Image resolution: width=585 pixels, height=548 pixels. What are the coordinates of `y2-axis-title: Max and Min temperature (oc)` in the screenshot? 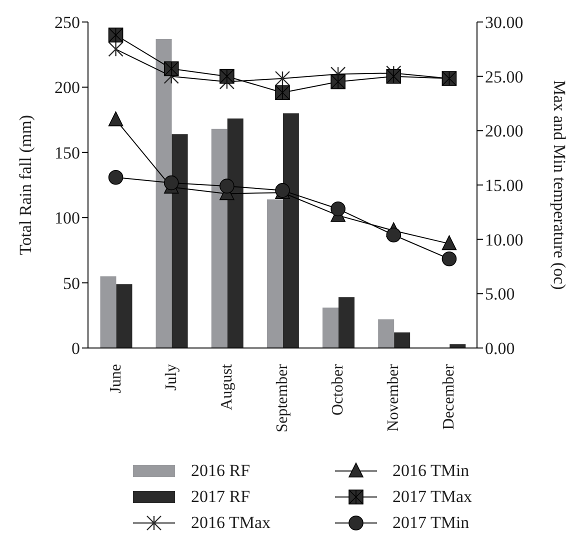 It's located at (559, 185).